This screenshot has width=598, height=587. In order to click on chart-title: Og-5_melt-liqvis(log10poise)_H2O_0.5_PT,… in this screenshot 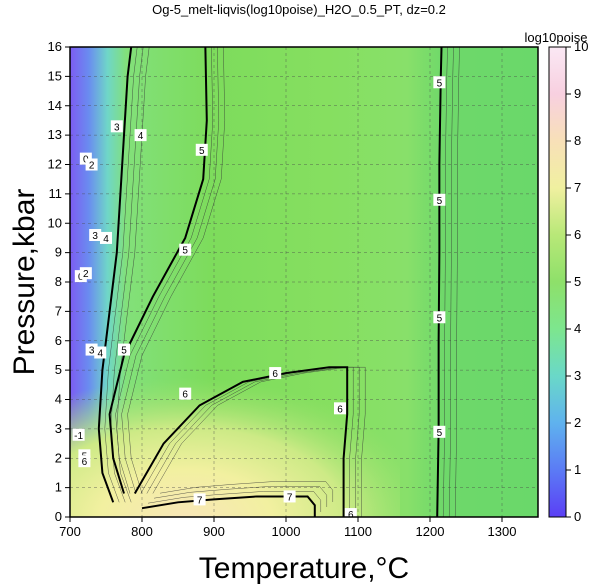, I will do `click(299, 9)`.